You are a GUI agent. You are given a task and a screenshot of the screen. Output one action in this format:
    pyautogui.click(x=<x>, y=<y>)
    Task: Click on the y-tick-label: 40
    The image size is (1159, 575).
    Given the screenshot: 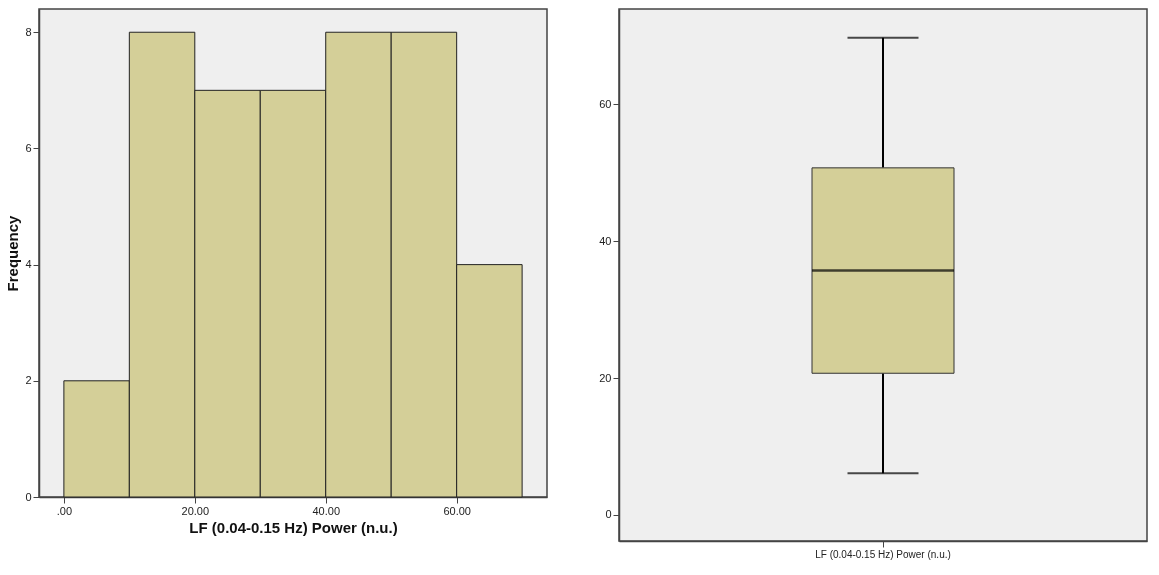 What is the action you would take?
    pyautogui.click(x=605, y=240)
    